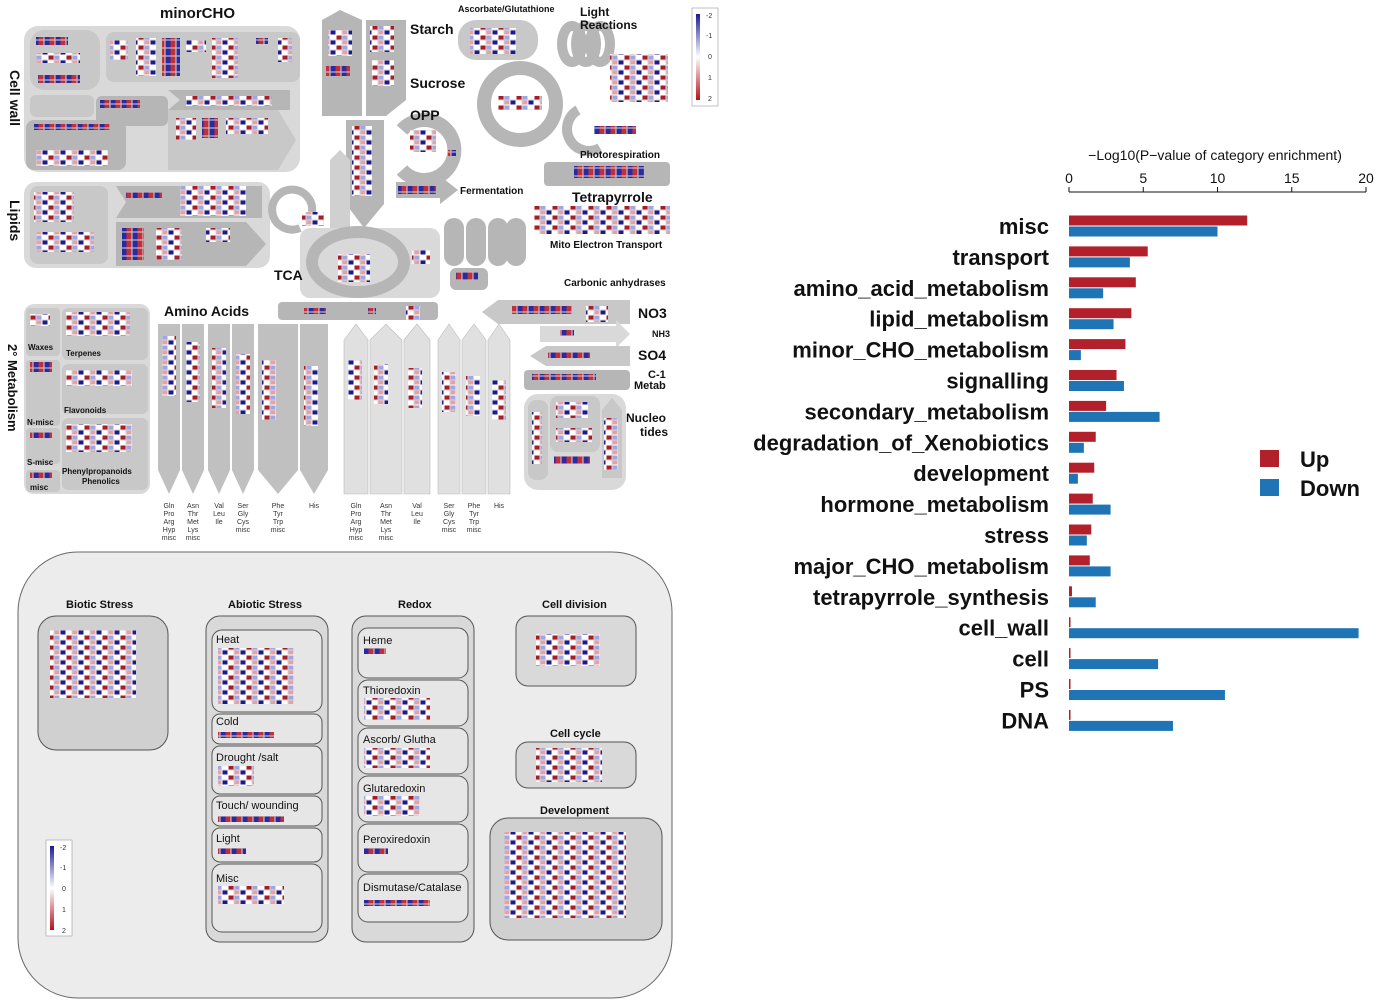  What do you see at coordinates (1330, 488) in the screenshot?
I see `legend-label: Down` at bounding box center [1330, 488].